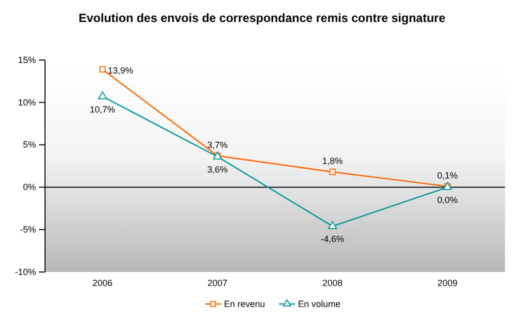 This screenshot has width=525, height=323. I want to click on x-tick-label: 2009, so click(447, 283).